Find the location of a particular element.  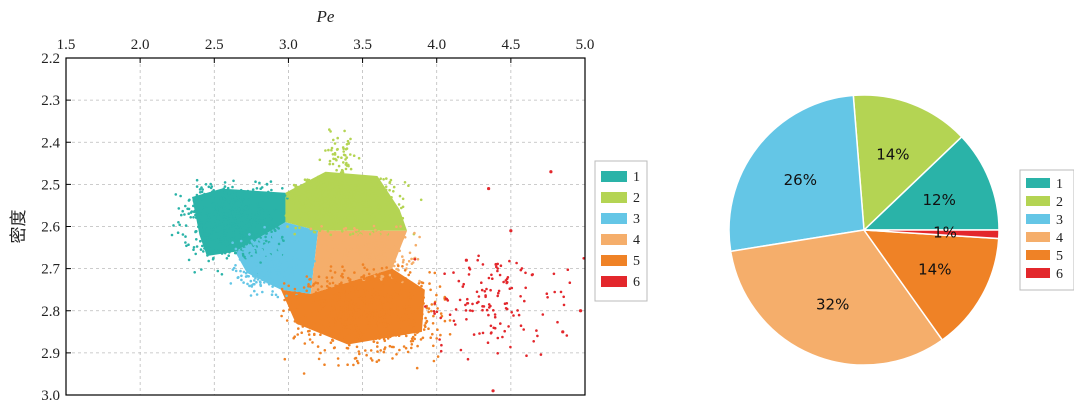

x-tick-label: 4.5 is located at coordinates (510, 45).